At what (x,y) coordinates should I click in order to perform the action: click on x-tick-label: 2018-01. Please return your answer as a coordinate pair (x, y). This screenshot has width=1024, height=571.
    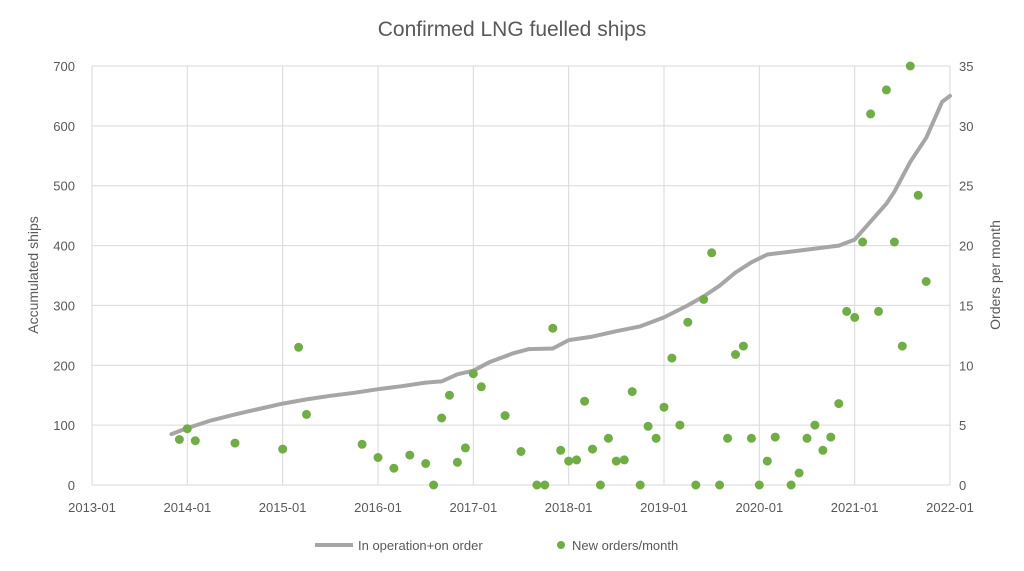
    Looking at the image, I should click on (569, 507).